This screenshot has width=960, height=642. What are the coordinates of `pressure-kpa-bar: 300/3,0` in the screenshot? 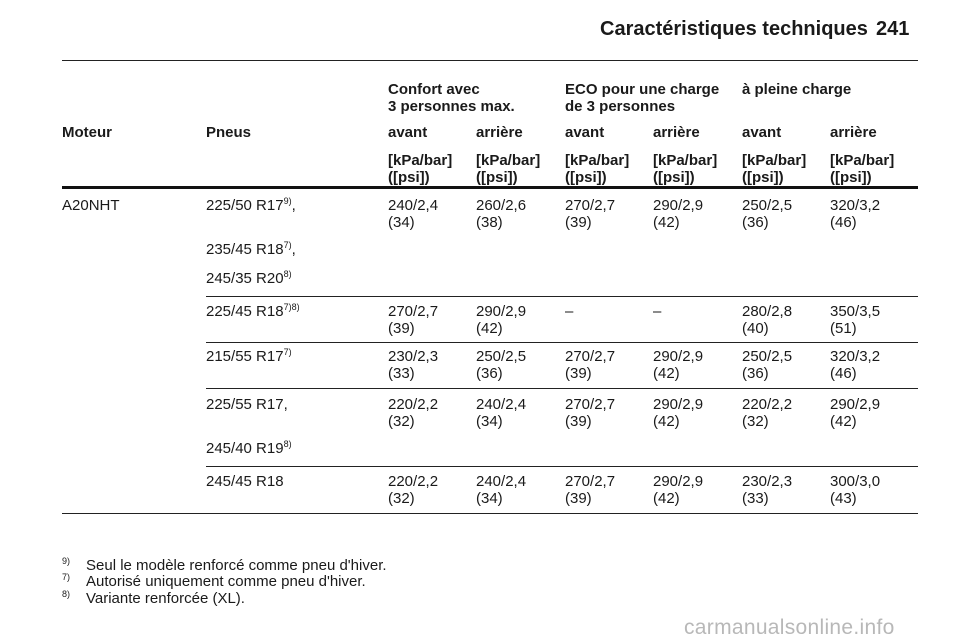 It's located at (855, 481).